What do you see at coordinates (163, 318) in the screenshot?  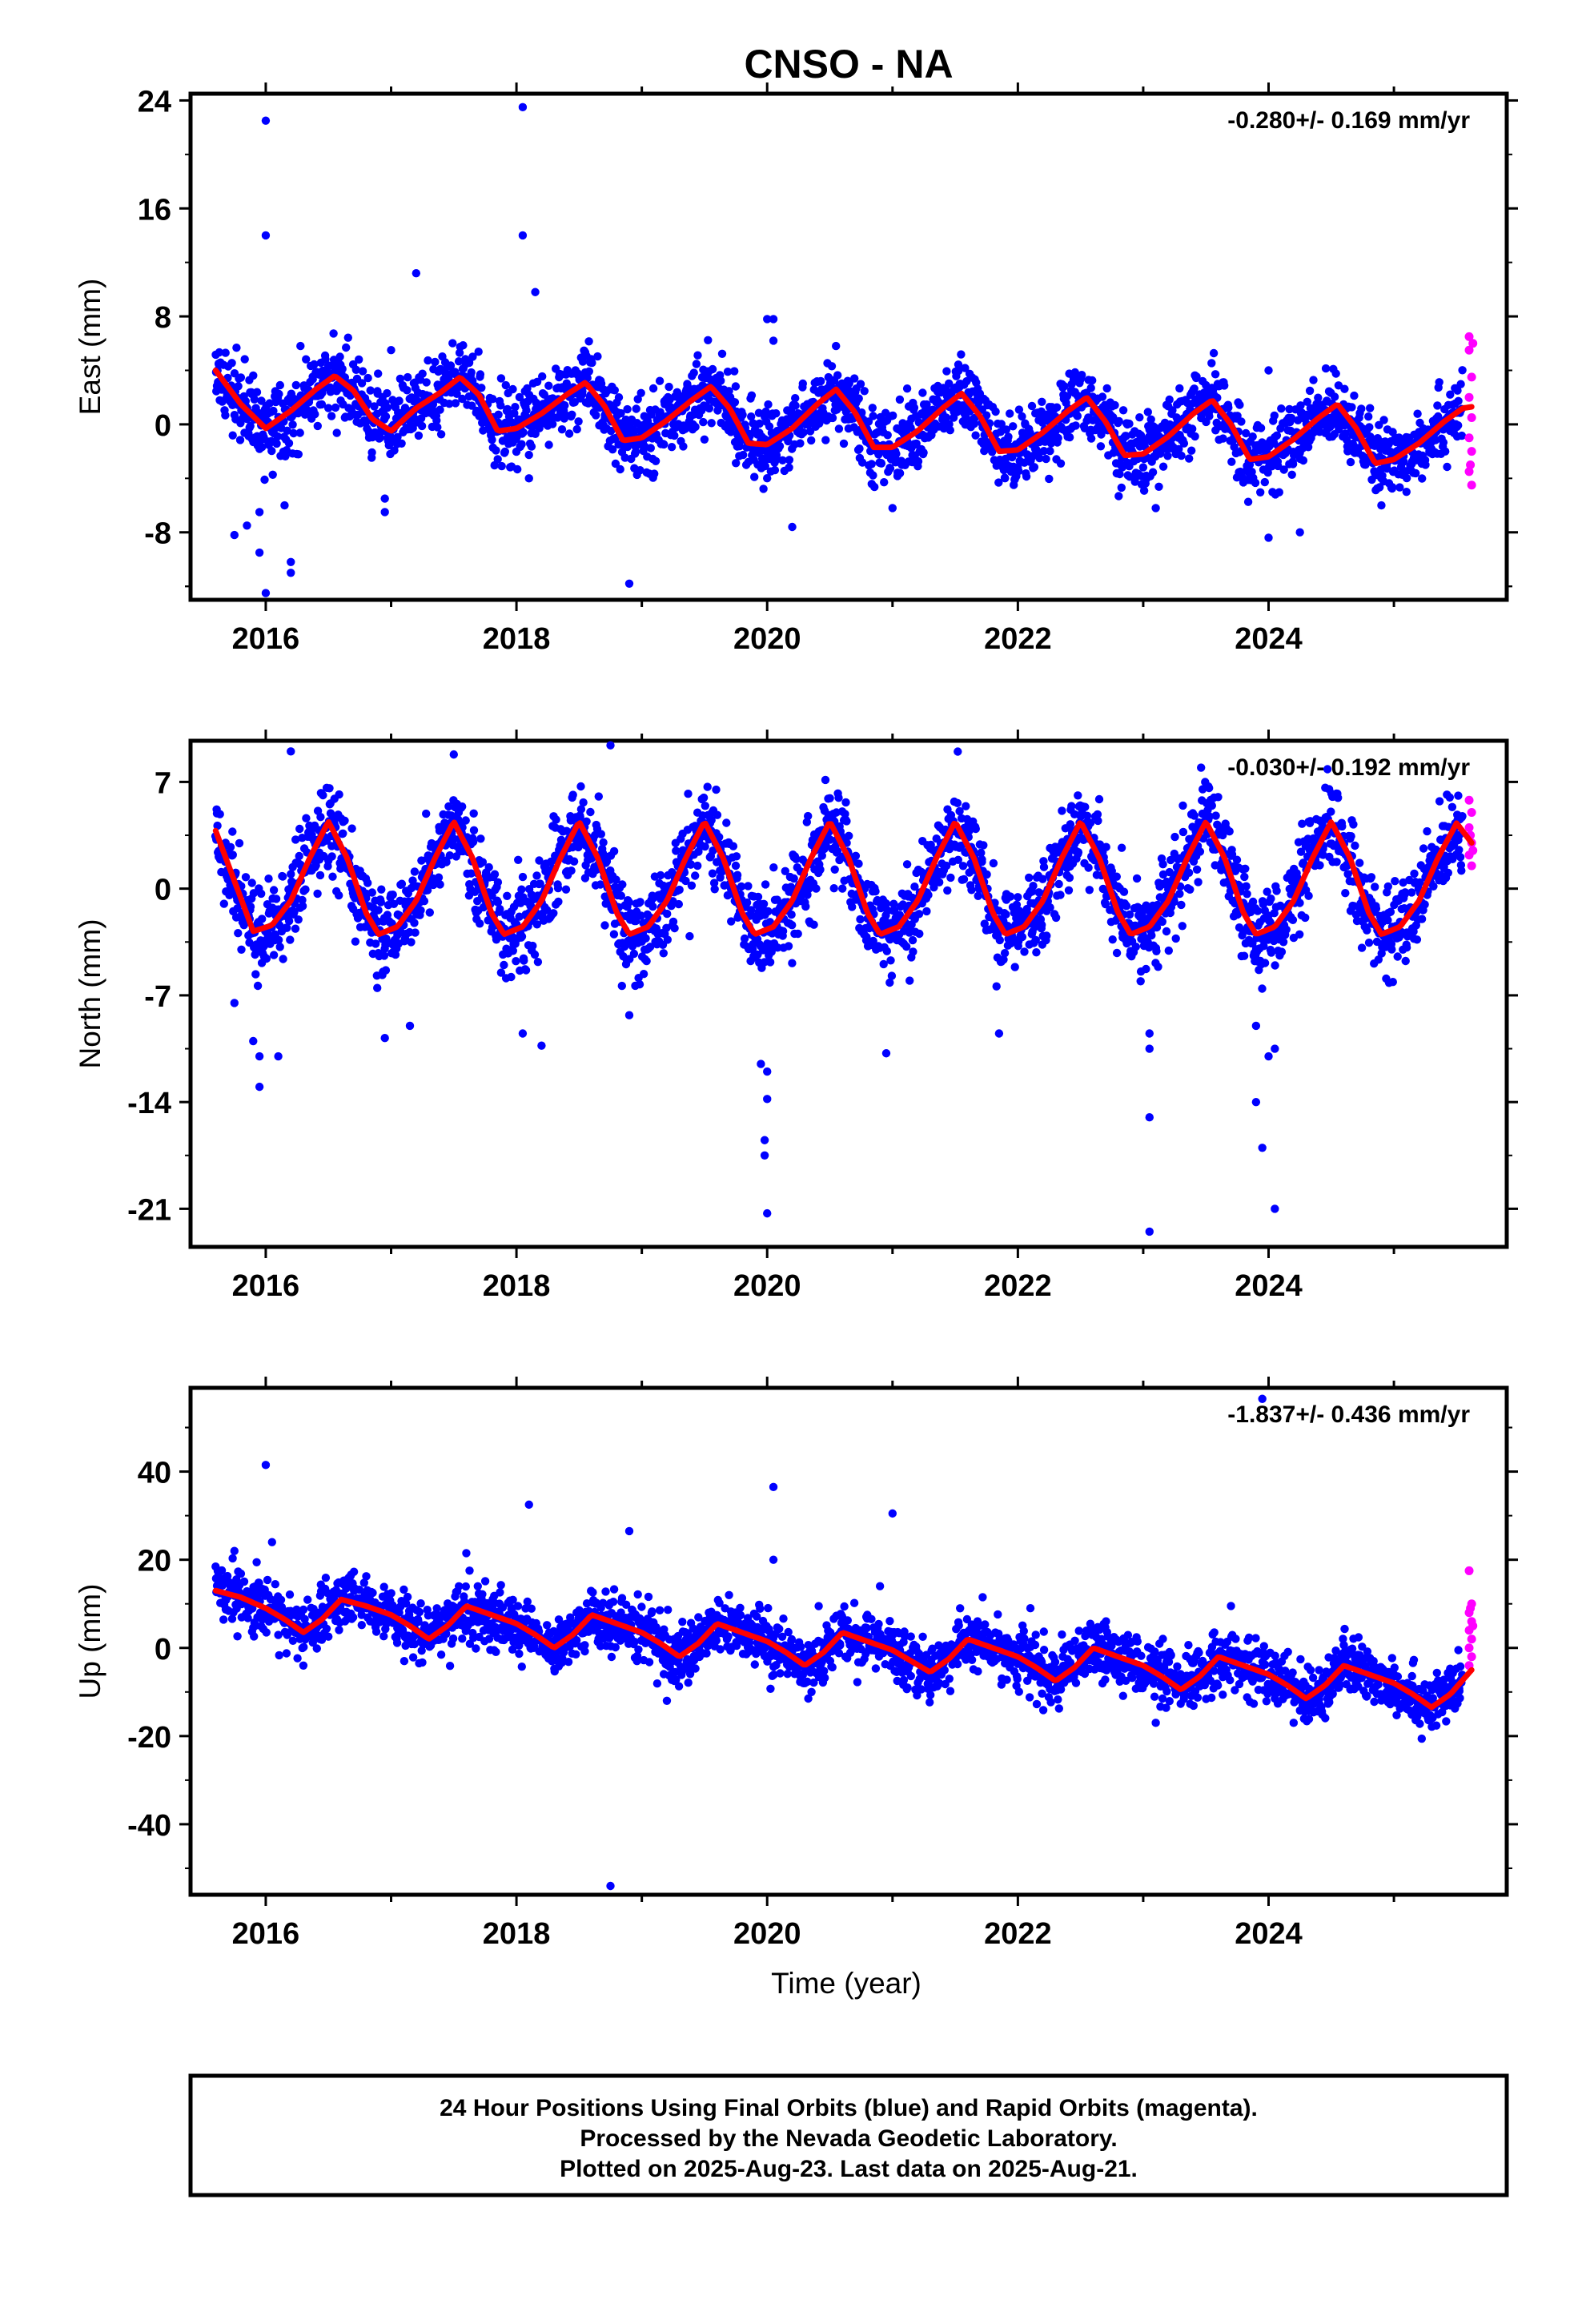 I see `y-tick-label: 8` at bounding box center [163, 318].